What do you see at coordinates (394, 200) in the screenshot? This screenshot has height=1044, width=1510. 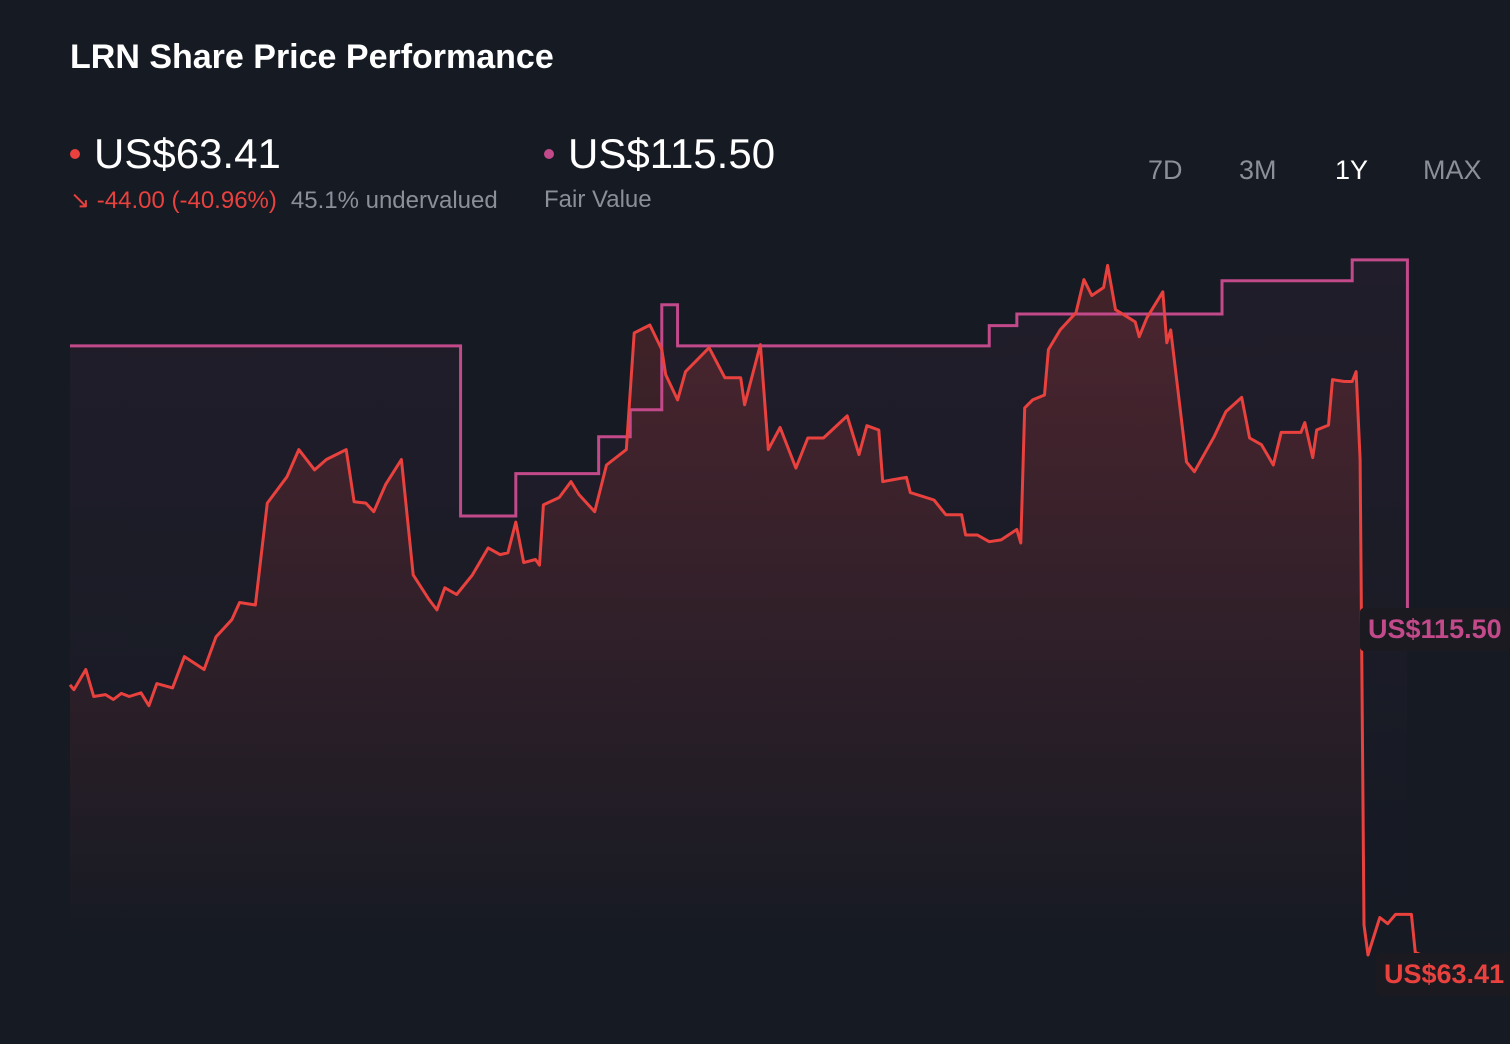 I see `valuation-status: 45.1% undervalued` at bounding box center [394, 200].